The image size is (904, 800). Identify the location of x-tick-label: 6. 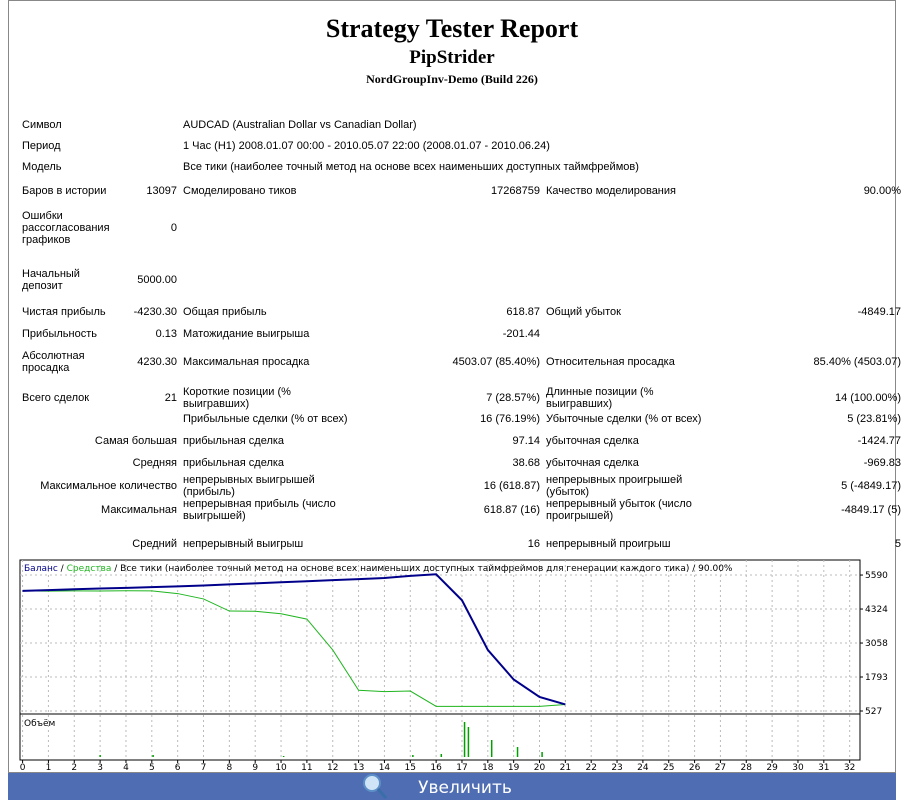
(178, 768).